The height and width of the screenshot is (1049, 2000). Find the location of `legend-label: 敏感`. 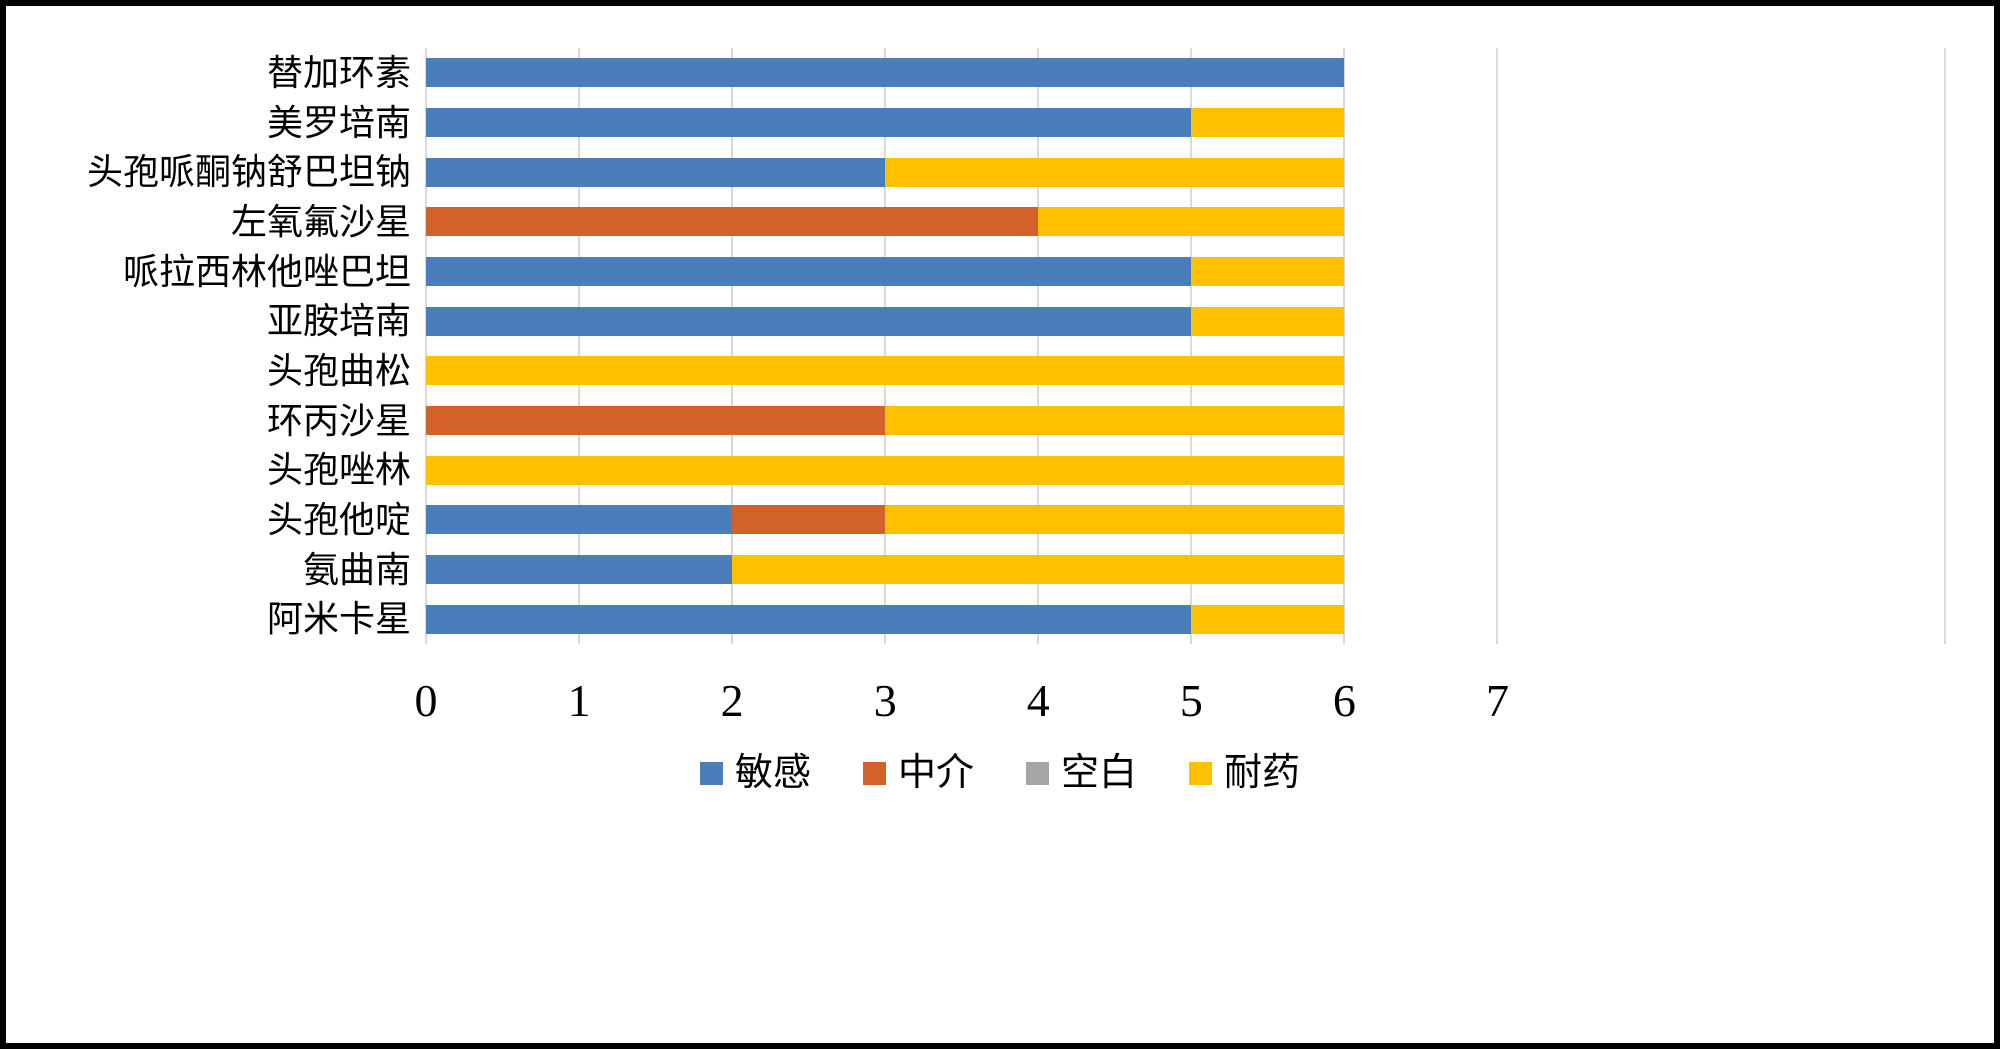

legend-label: 敏感 is located at coordinates (772, 773).